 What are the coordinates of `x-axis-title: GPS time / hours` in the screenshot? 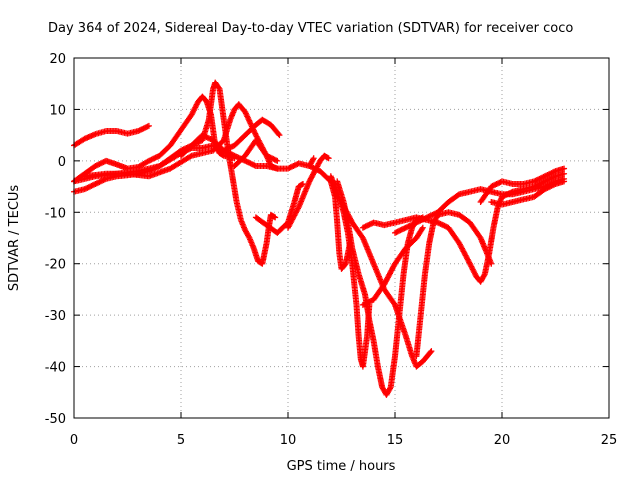 It's located at (341, 466).